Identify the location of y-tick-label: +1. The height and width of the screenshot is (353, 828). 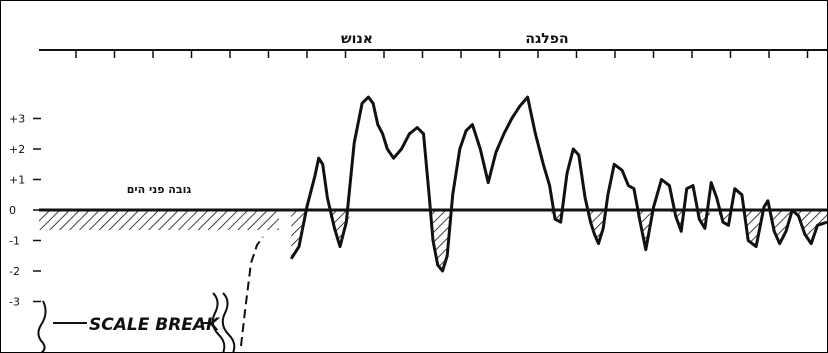
(17, 180).